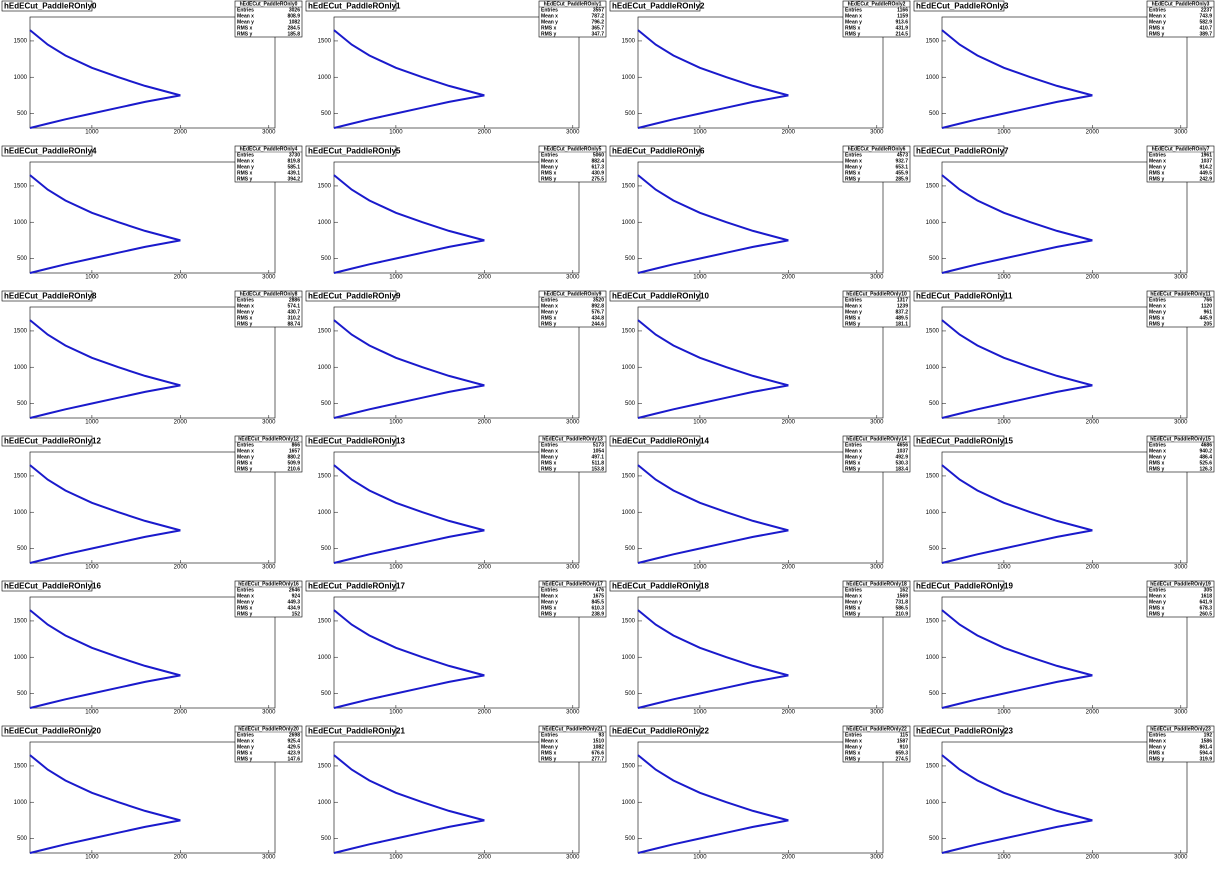  Describe the element at coordinates (1181, 149) in the screenshot. I see `stats-title: hEdECut_PaddleROnly7` at that location.